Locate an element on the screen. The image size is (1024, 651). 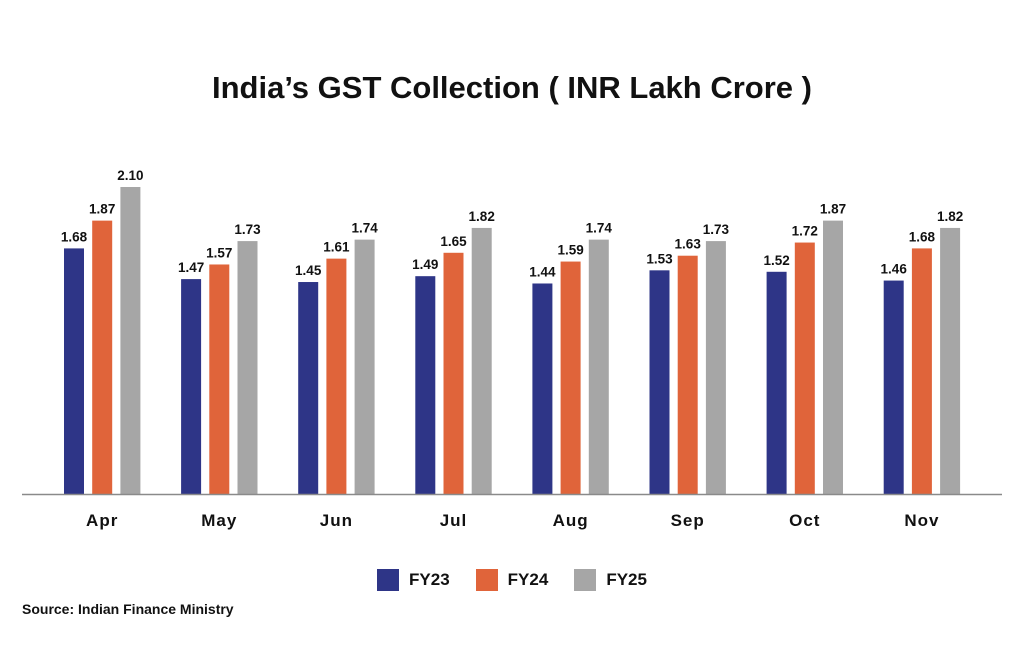
data-label-fy24-apr: 1.87 is located at coordinates (102, 209).